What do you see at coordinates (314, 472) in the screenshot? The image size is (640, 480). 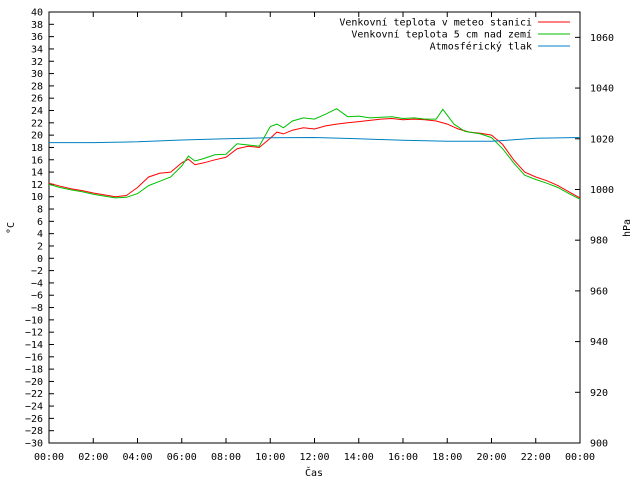 I see `x-axis-label: Čas` at bounding box center [314, 472].